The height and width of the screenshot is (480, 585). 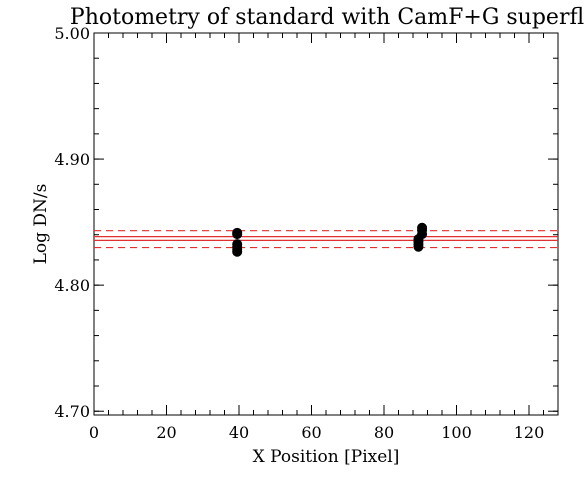 I want to click on y-tick-label: 4.80, so click(x=72, y=285).